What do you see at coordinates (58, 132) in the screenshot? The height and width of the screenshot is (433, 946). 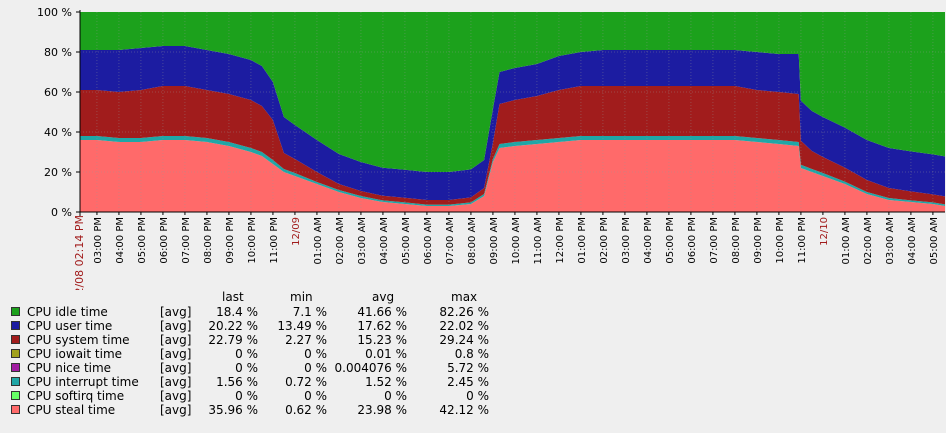 I see `y-tick-label: 40 %` at bounding box center [58, 132].